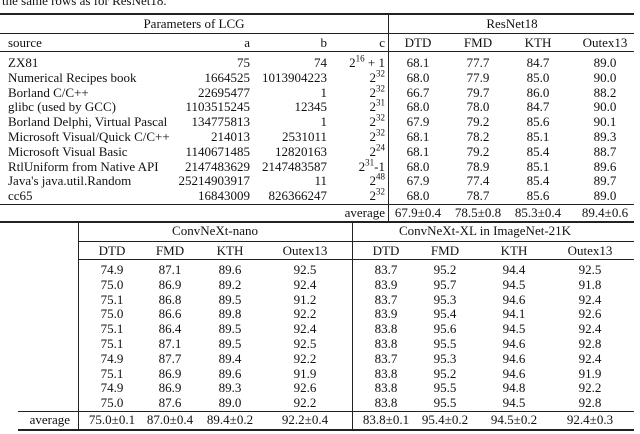  Describe the element at coordinates (230, 269) in the screenshot. I see `nano-kth: 89.6` at that location.